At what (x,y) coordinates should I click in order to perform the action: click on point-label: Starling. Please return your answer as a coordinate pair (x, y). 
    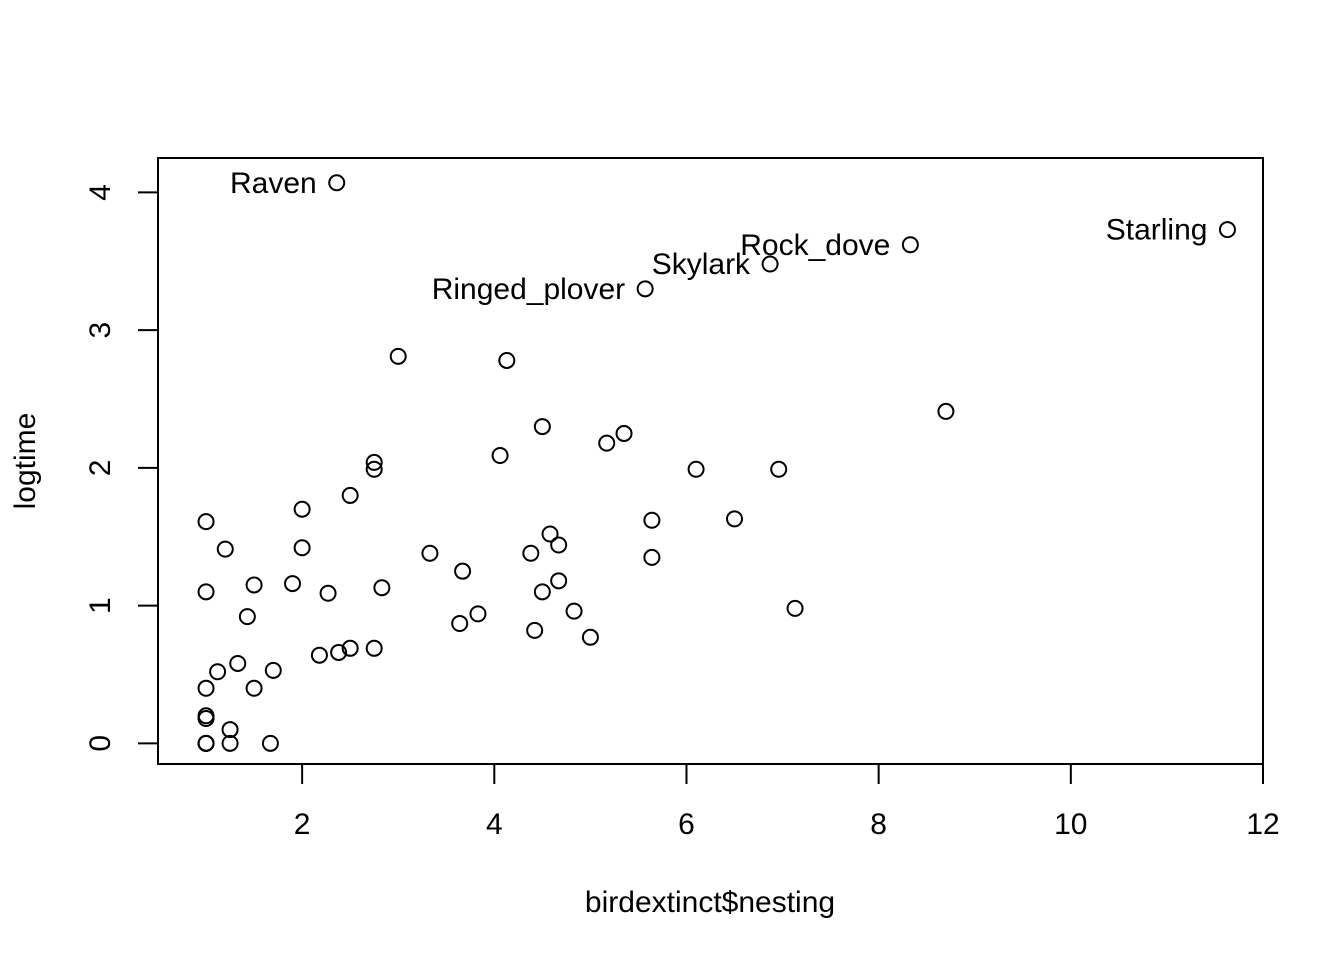
    Looking at the image, I should click on (1157, 230).